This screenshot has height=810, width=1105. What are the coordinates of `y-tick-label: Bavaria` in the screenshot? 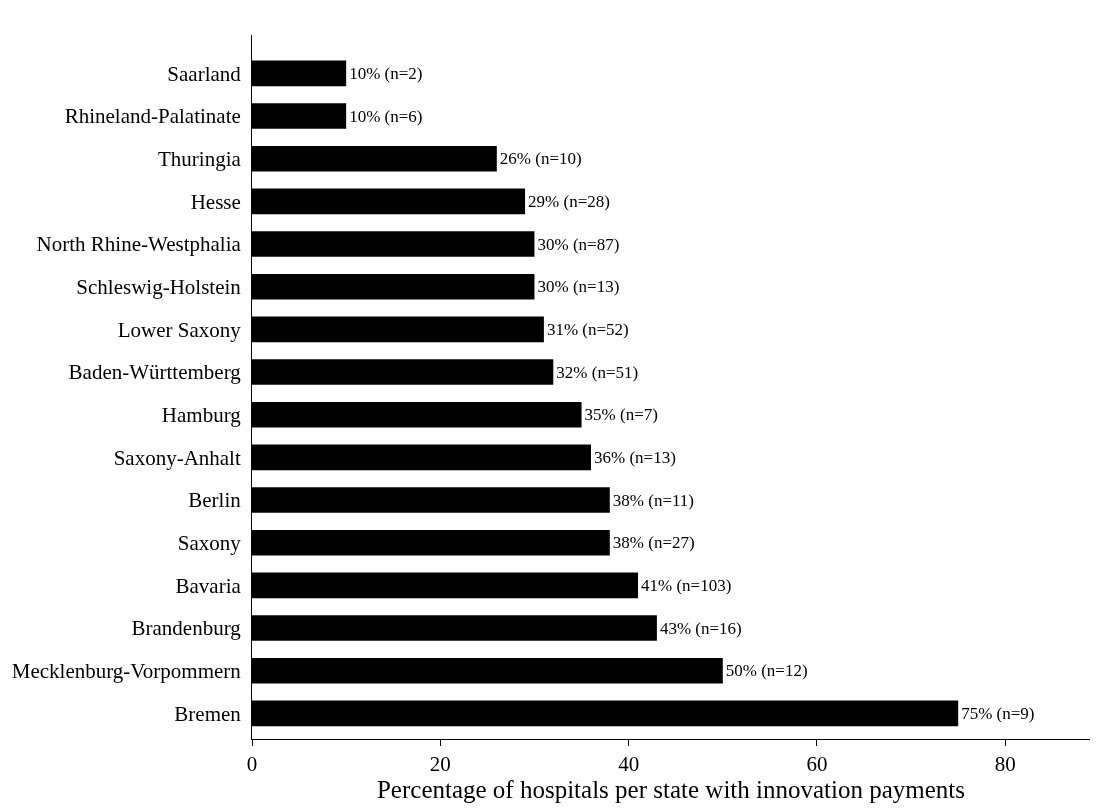 It's located at (208, 585).